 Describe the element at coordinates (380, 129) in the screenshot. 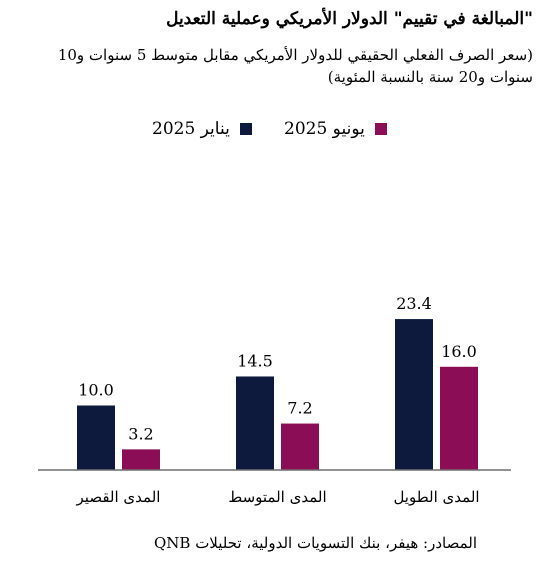

I see `legend-swatch-jun` at that location.